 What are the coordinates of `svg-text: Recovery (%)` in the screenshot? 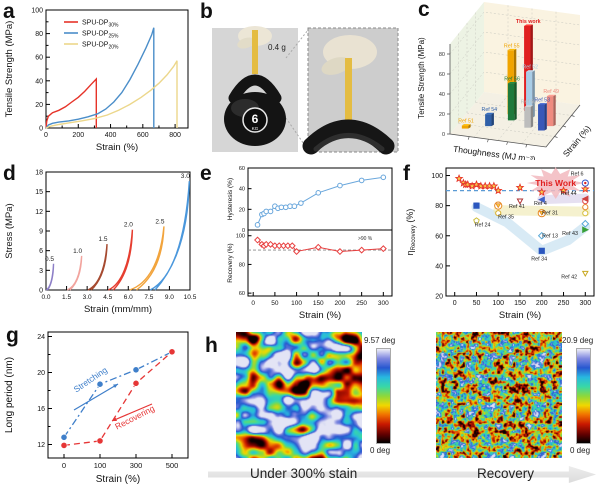 It's located at (230, 262).